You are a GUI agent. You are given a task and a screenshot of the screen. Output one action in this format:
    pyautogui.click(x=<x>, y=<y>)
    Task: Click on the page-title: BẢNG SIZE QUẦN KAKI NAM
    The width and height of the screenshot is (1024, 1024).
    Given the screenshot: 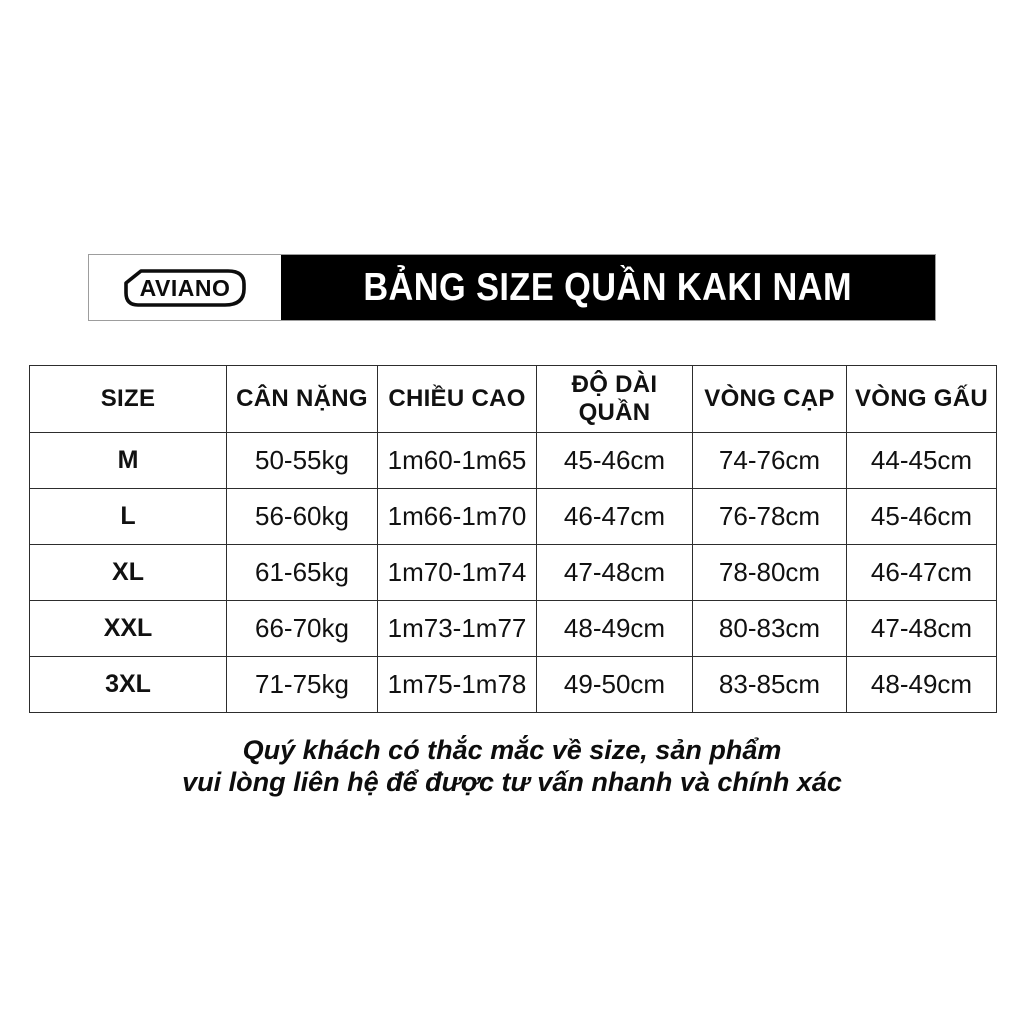 What is the action you would take?
    pyautogui.click(x=608, y=287)
    